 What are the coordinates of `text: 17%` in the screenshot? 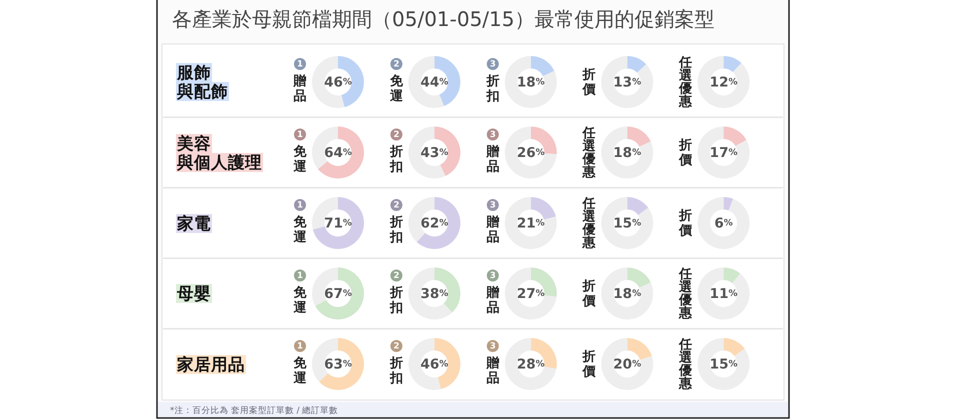 It's located at (724, 153).